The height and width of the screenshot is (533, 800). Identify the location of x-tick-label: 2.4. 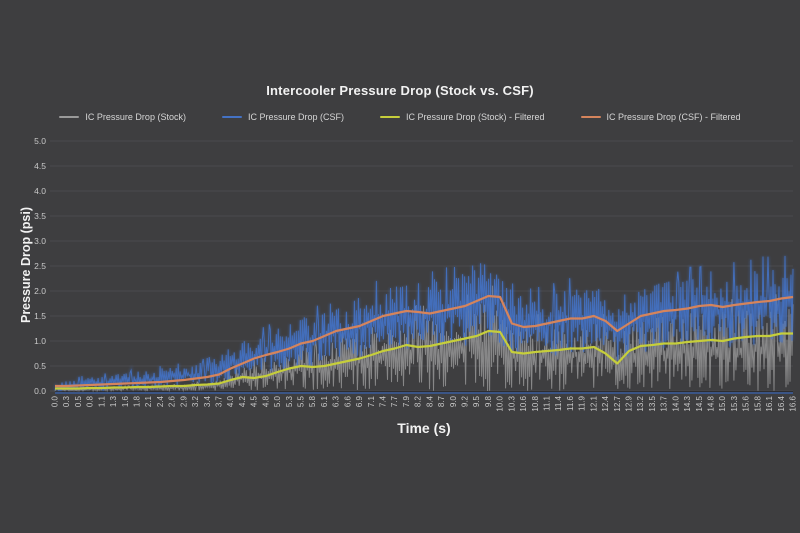
(160, 401).